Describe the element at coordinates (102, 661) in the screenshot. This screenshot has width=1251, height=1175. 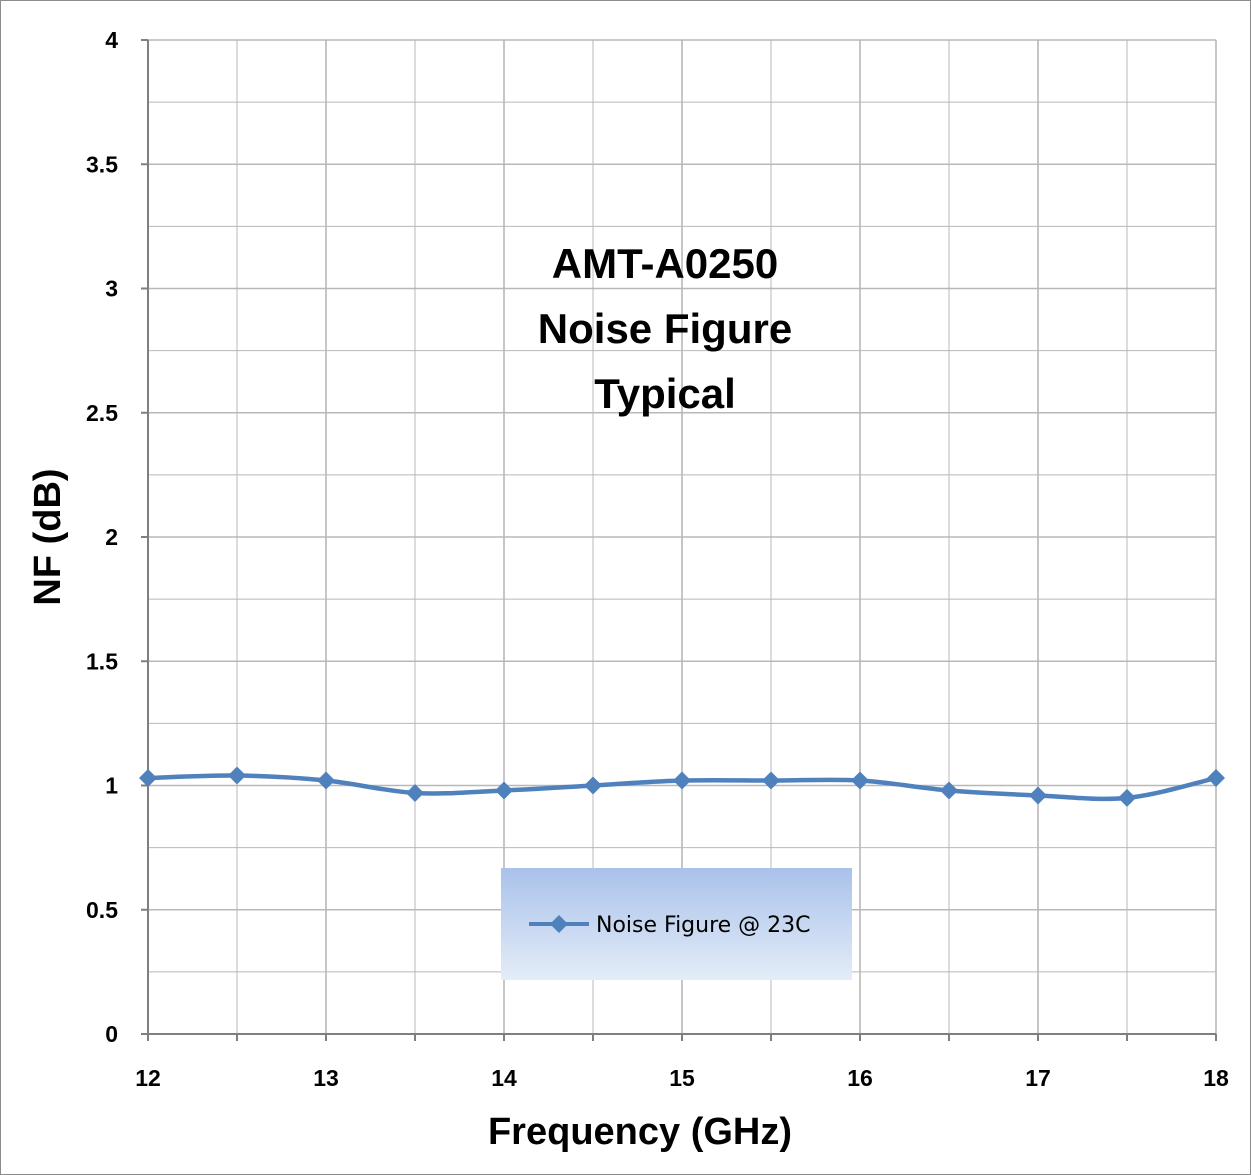
I see `y-tick-label: 1.5` at that location.